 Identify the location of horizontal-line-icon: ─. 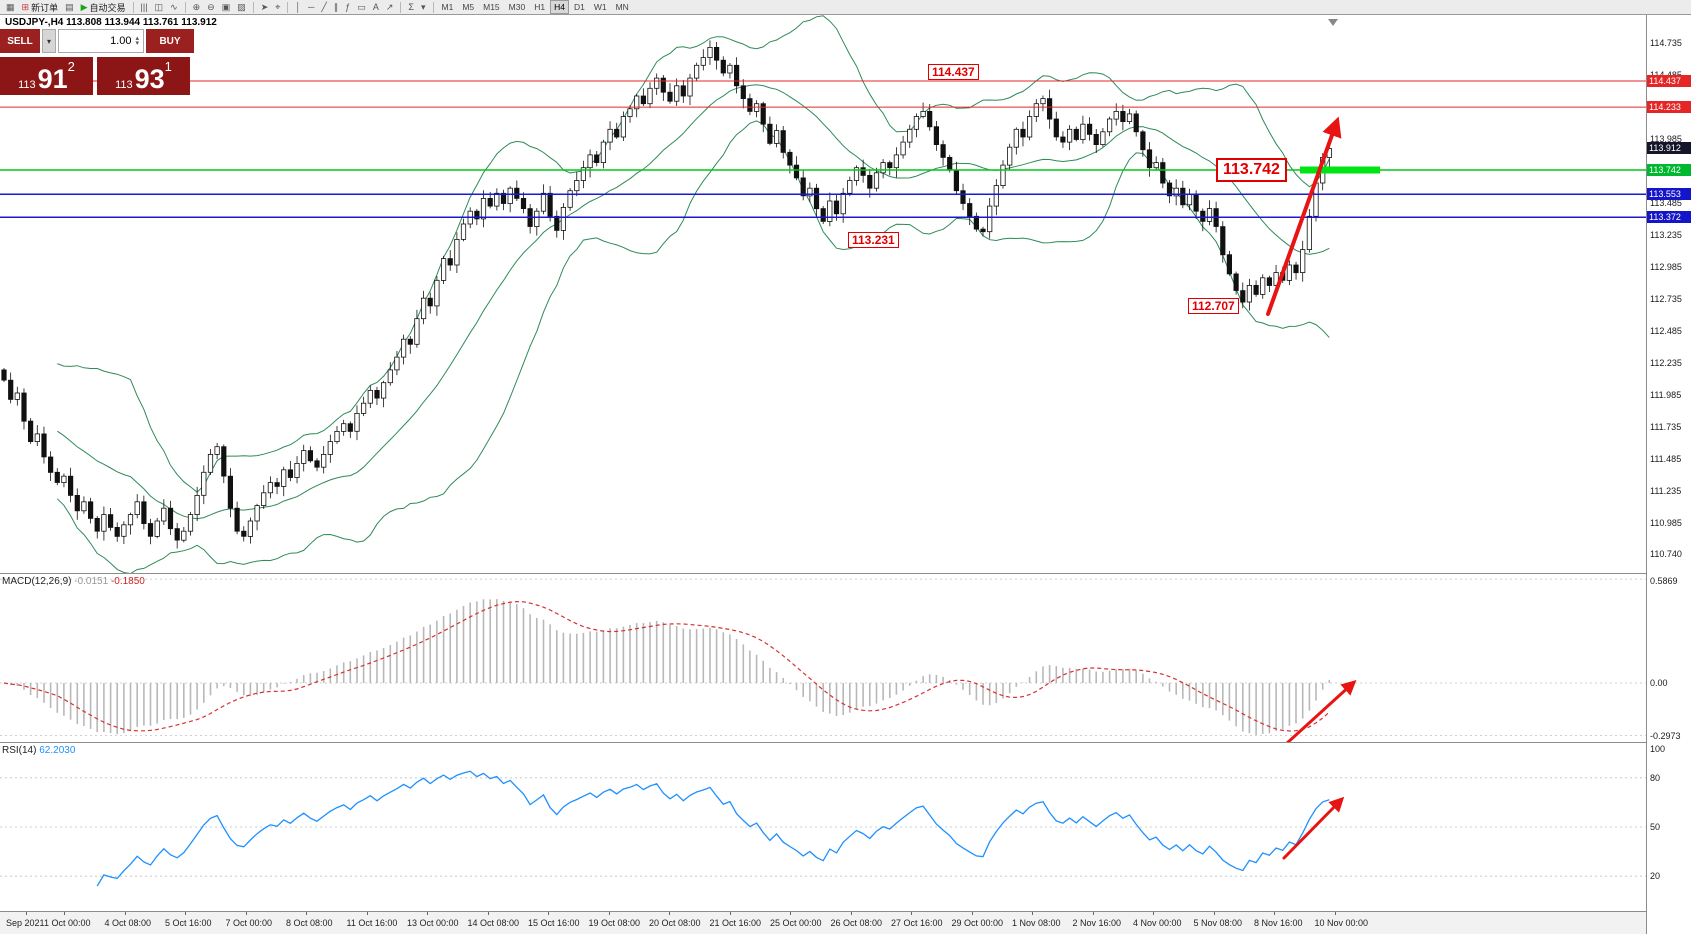
(311, 7).